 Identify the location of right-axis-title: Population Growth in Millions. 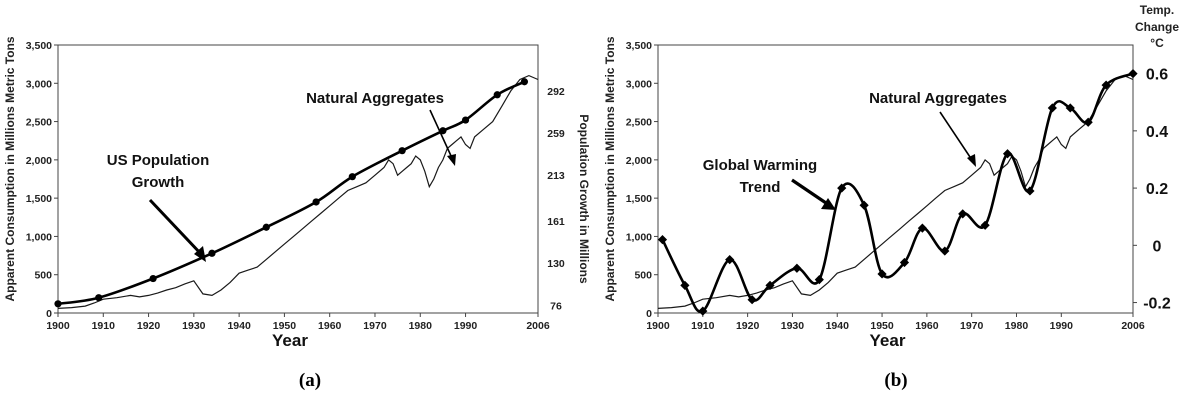
(584, 199).